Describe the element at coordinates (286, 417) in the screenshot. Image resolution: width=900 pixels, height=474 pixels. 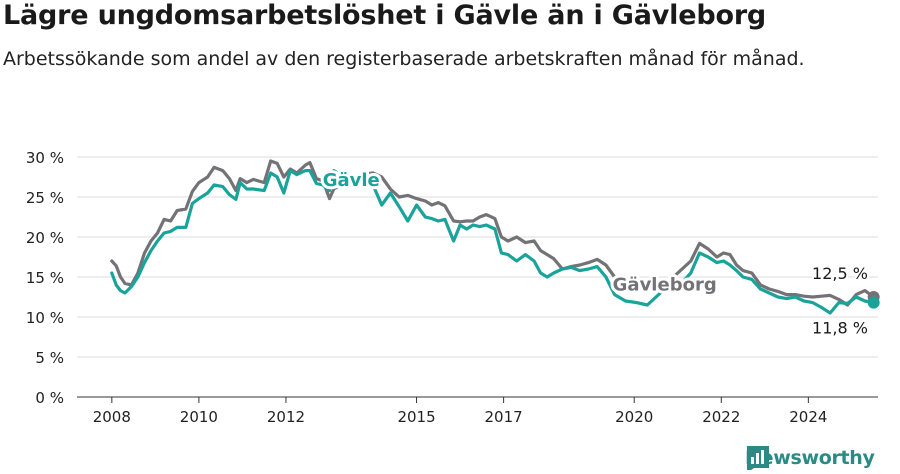
I see `x-tick-label: 2012` at that location.